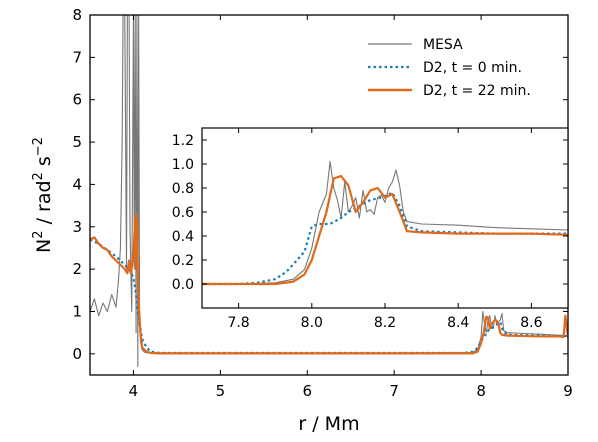 The height and width of the screenshot is (442, 598). What do you see at coordinates (458, 323) in the screenshot?
I see `inset-x-tick-label: 8.4` at bounding box center [458, 323].